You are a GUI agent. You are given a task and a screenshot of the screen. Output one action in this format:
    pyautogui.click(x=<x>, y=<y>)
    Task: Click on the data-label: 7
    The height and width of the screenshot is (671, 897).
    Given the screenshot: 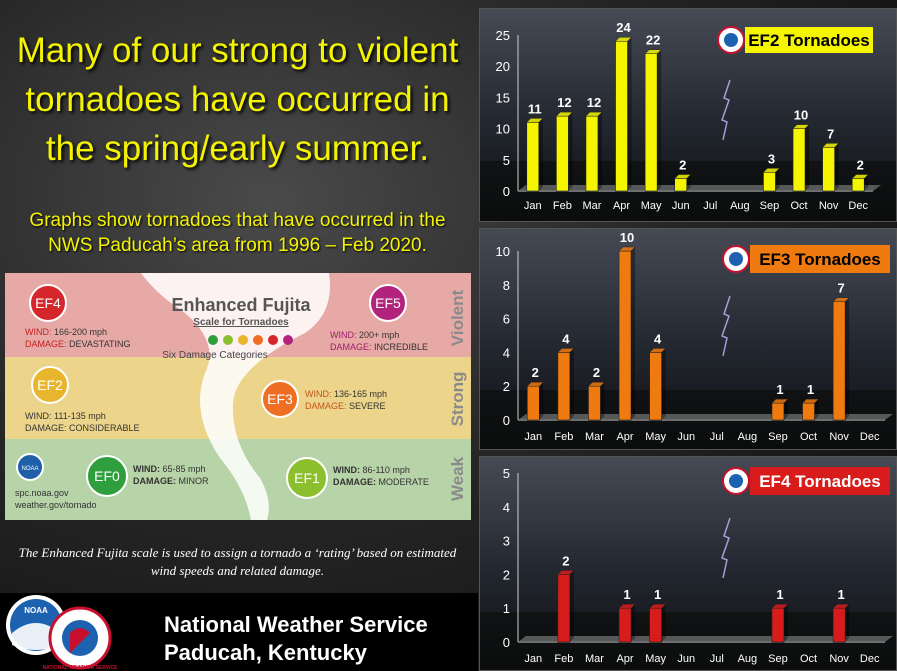 What is the action you would take?
    pyautogui.click(x=841, y=288)
    